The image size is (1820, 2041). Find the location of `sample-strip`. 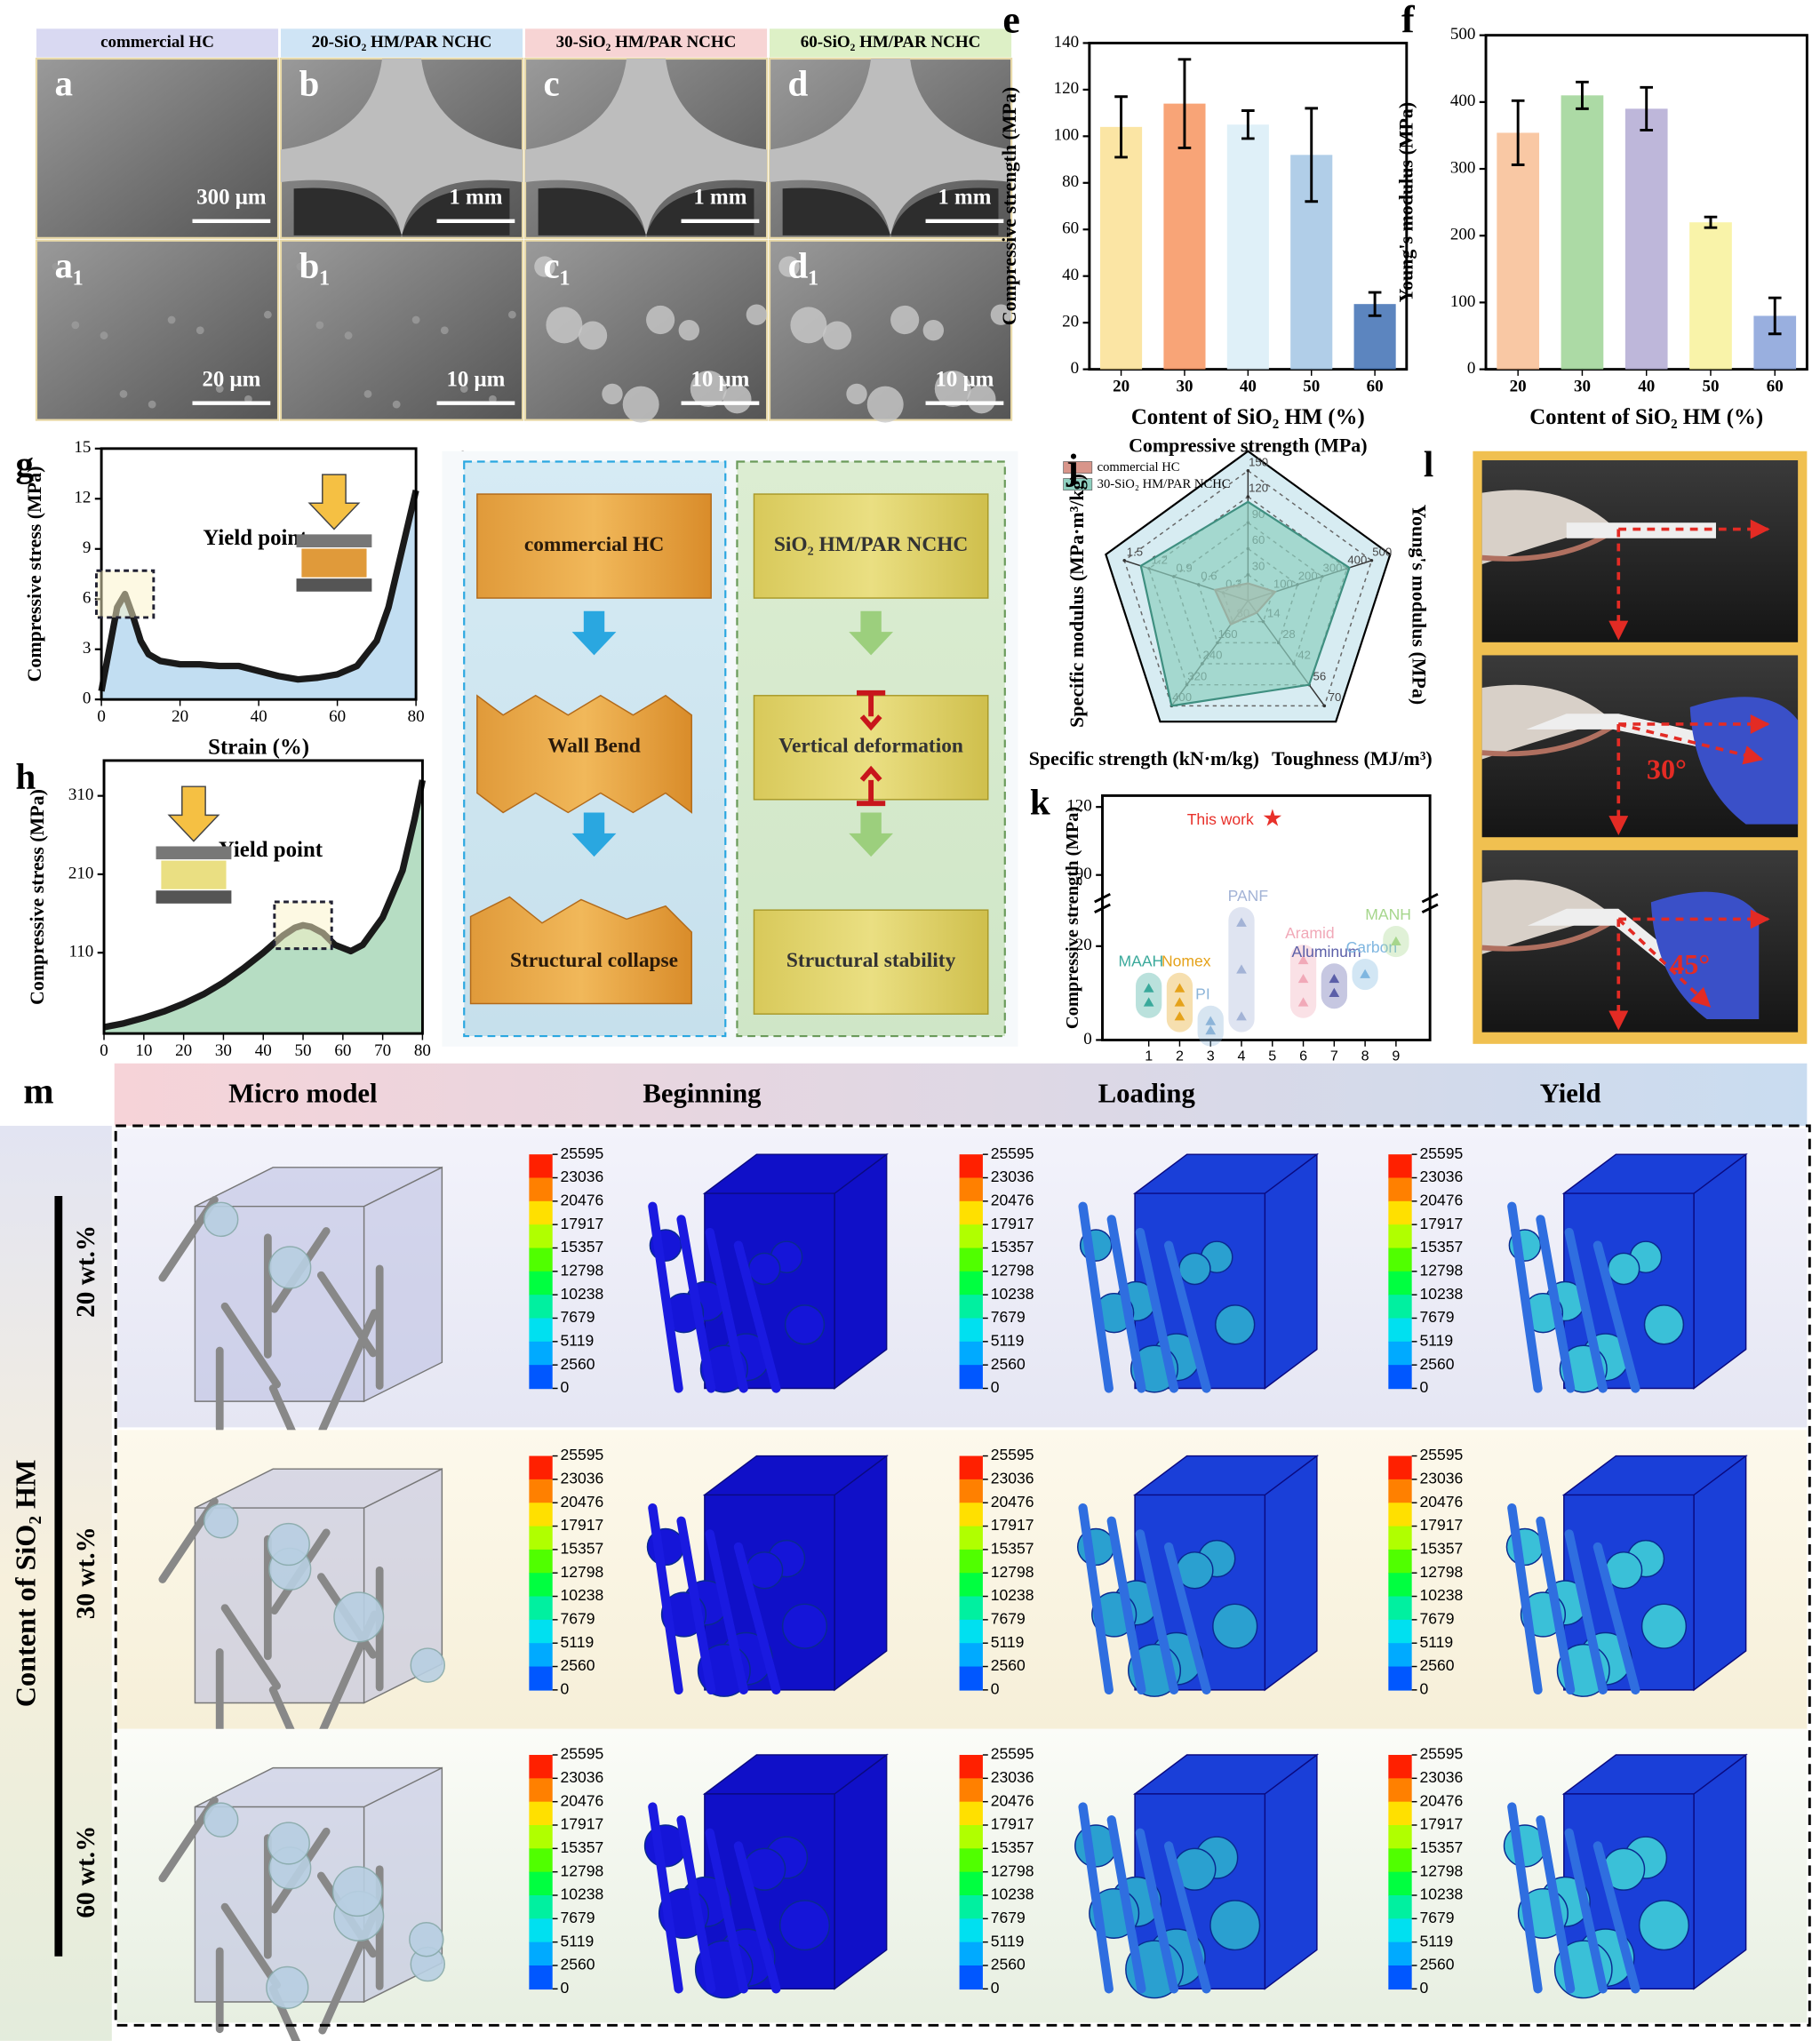

sample-strip is located at coordinates (1624, 732).